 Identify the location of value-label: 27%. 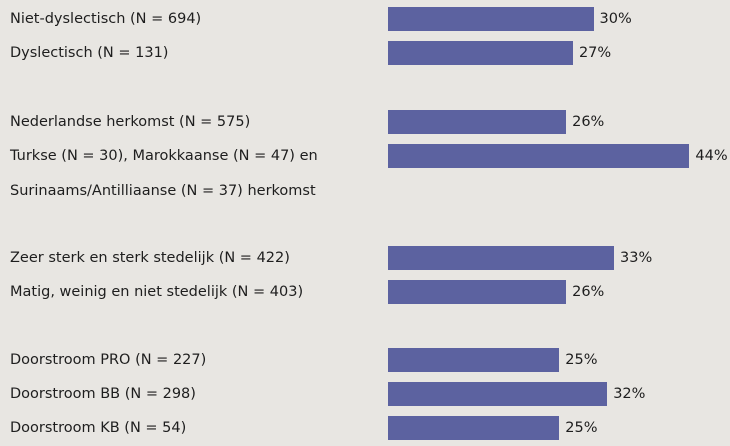
(595, 53).